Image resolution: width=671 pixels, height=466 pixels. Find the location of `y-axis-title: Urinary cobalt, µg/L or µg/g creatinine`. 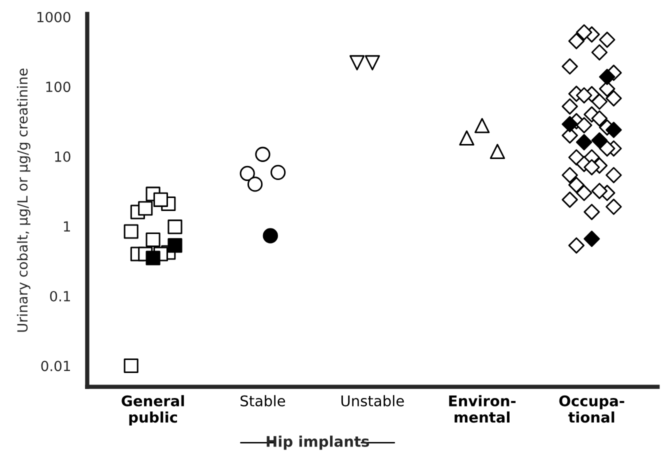

y-axis-title: Urinary cobalt, µg/L or µg/g creatinine is located at coordinates (23, 200).